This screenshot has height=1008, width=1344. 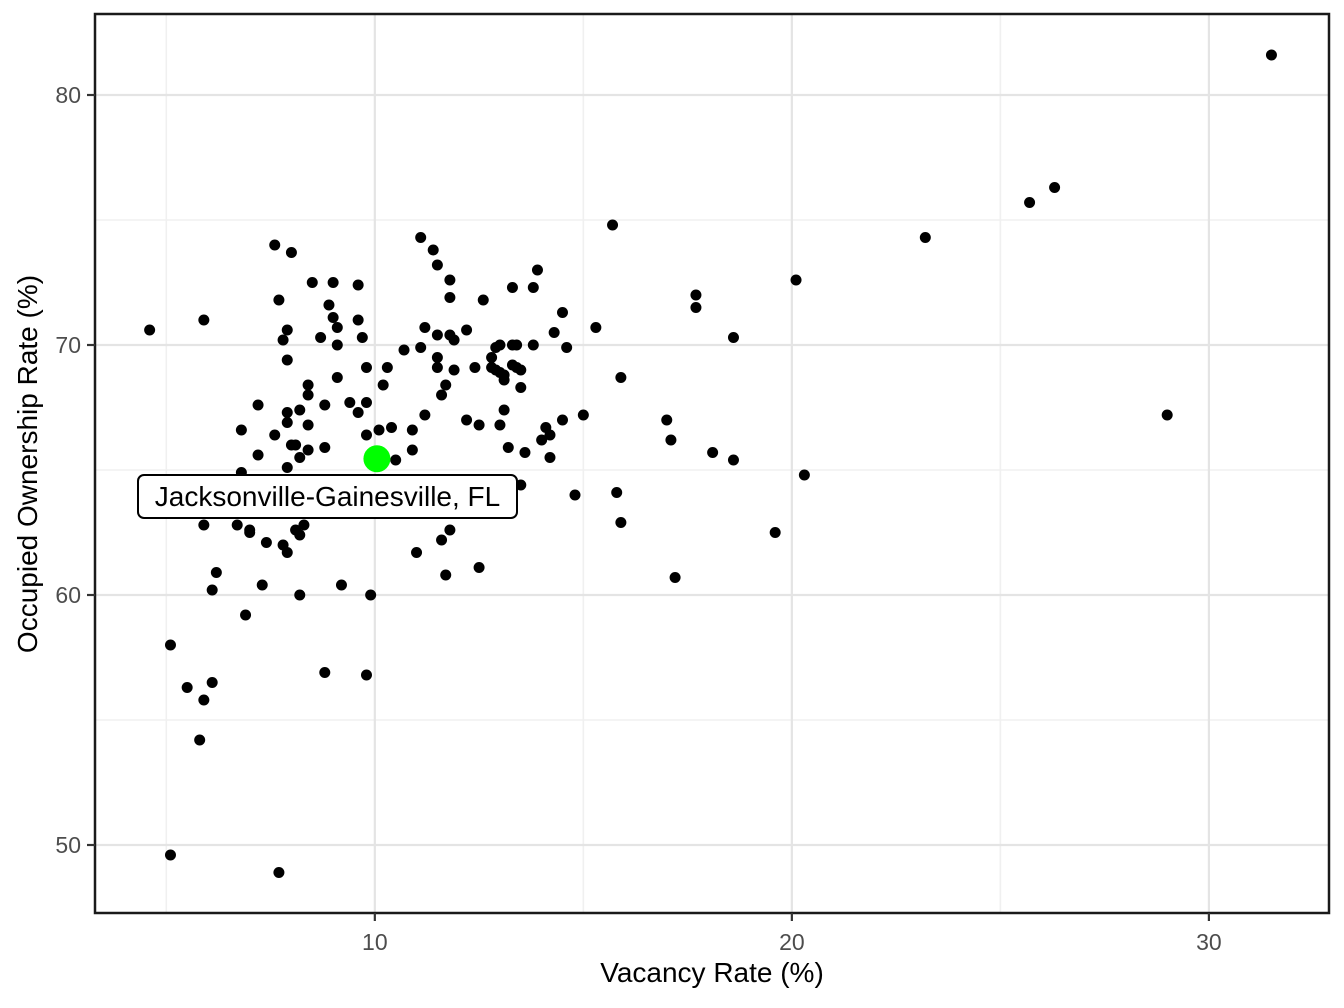 I want to click on x-tick-label: 20, so click(x=792, y=942).